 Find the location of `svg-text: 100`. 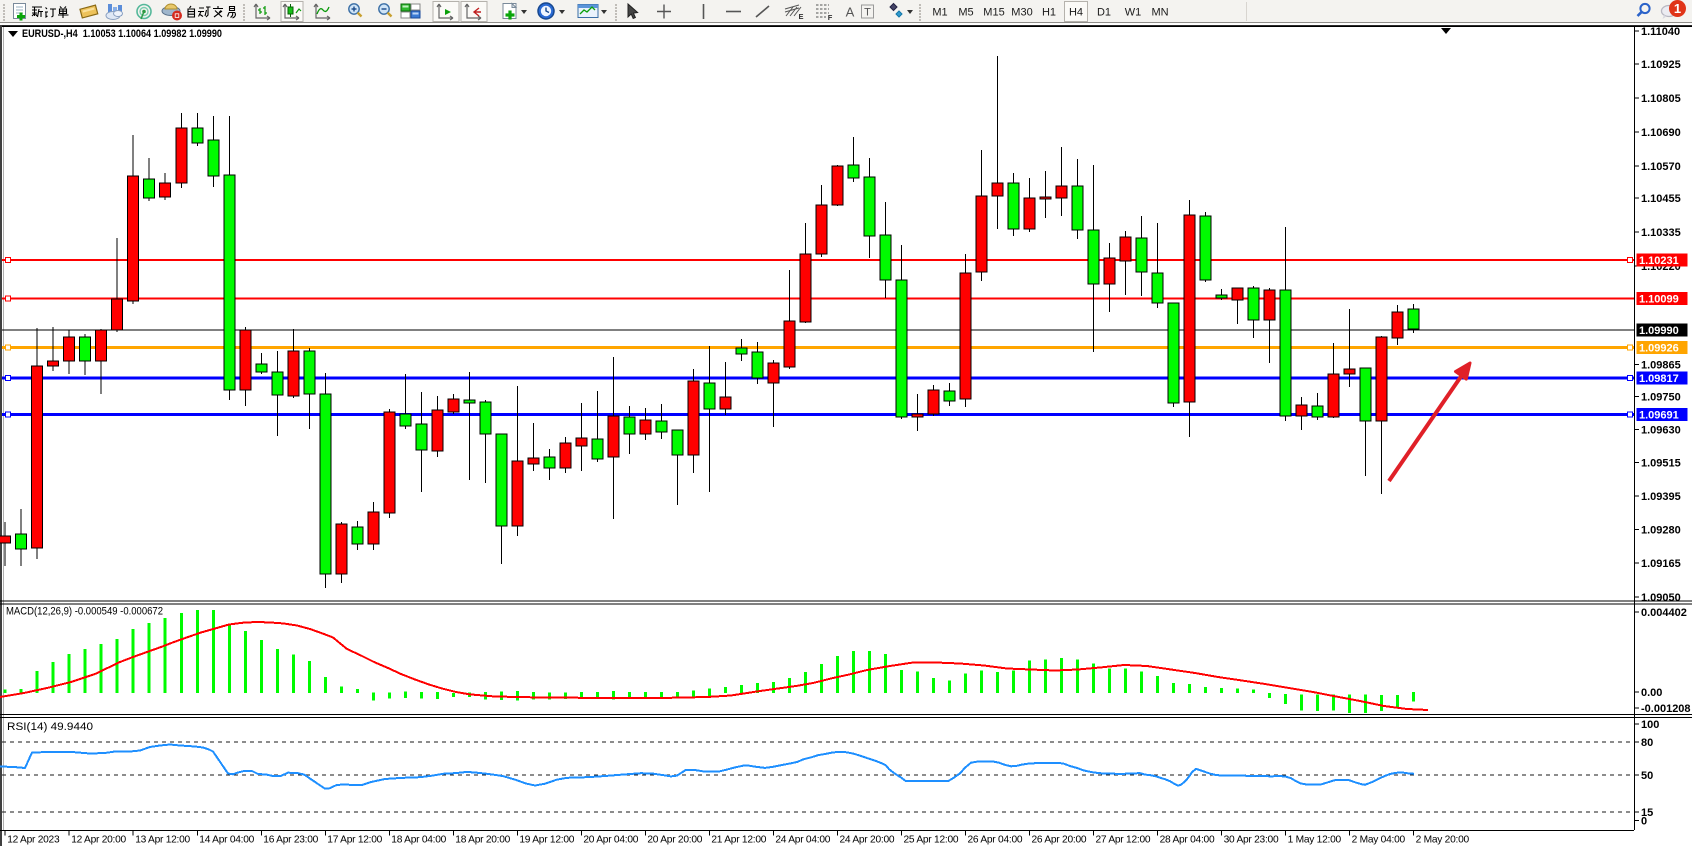

svg-text: 100 is located at coordinates (1650, 725).